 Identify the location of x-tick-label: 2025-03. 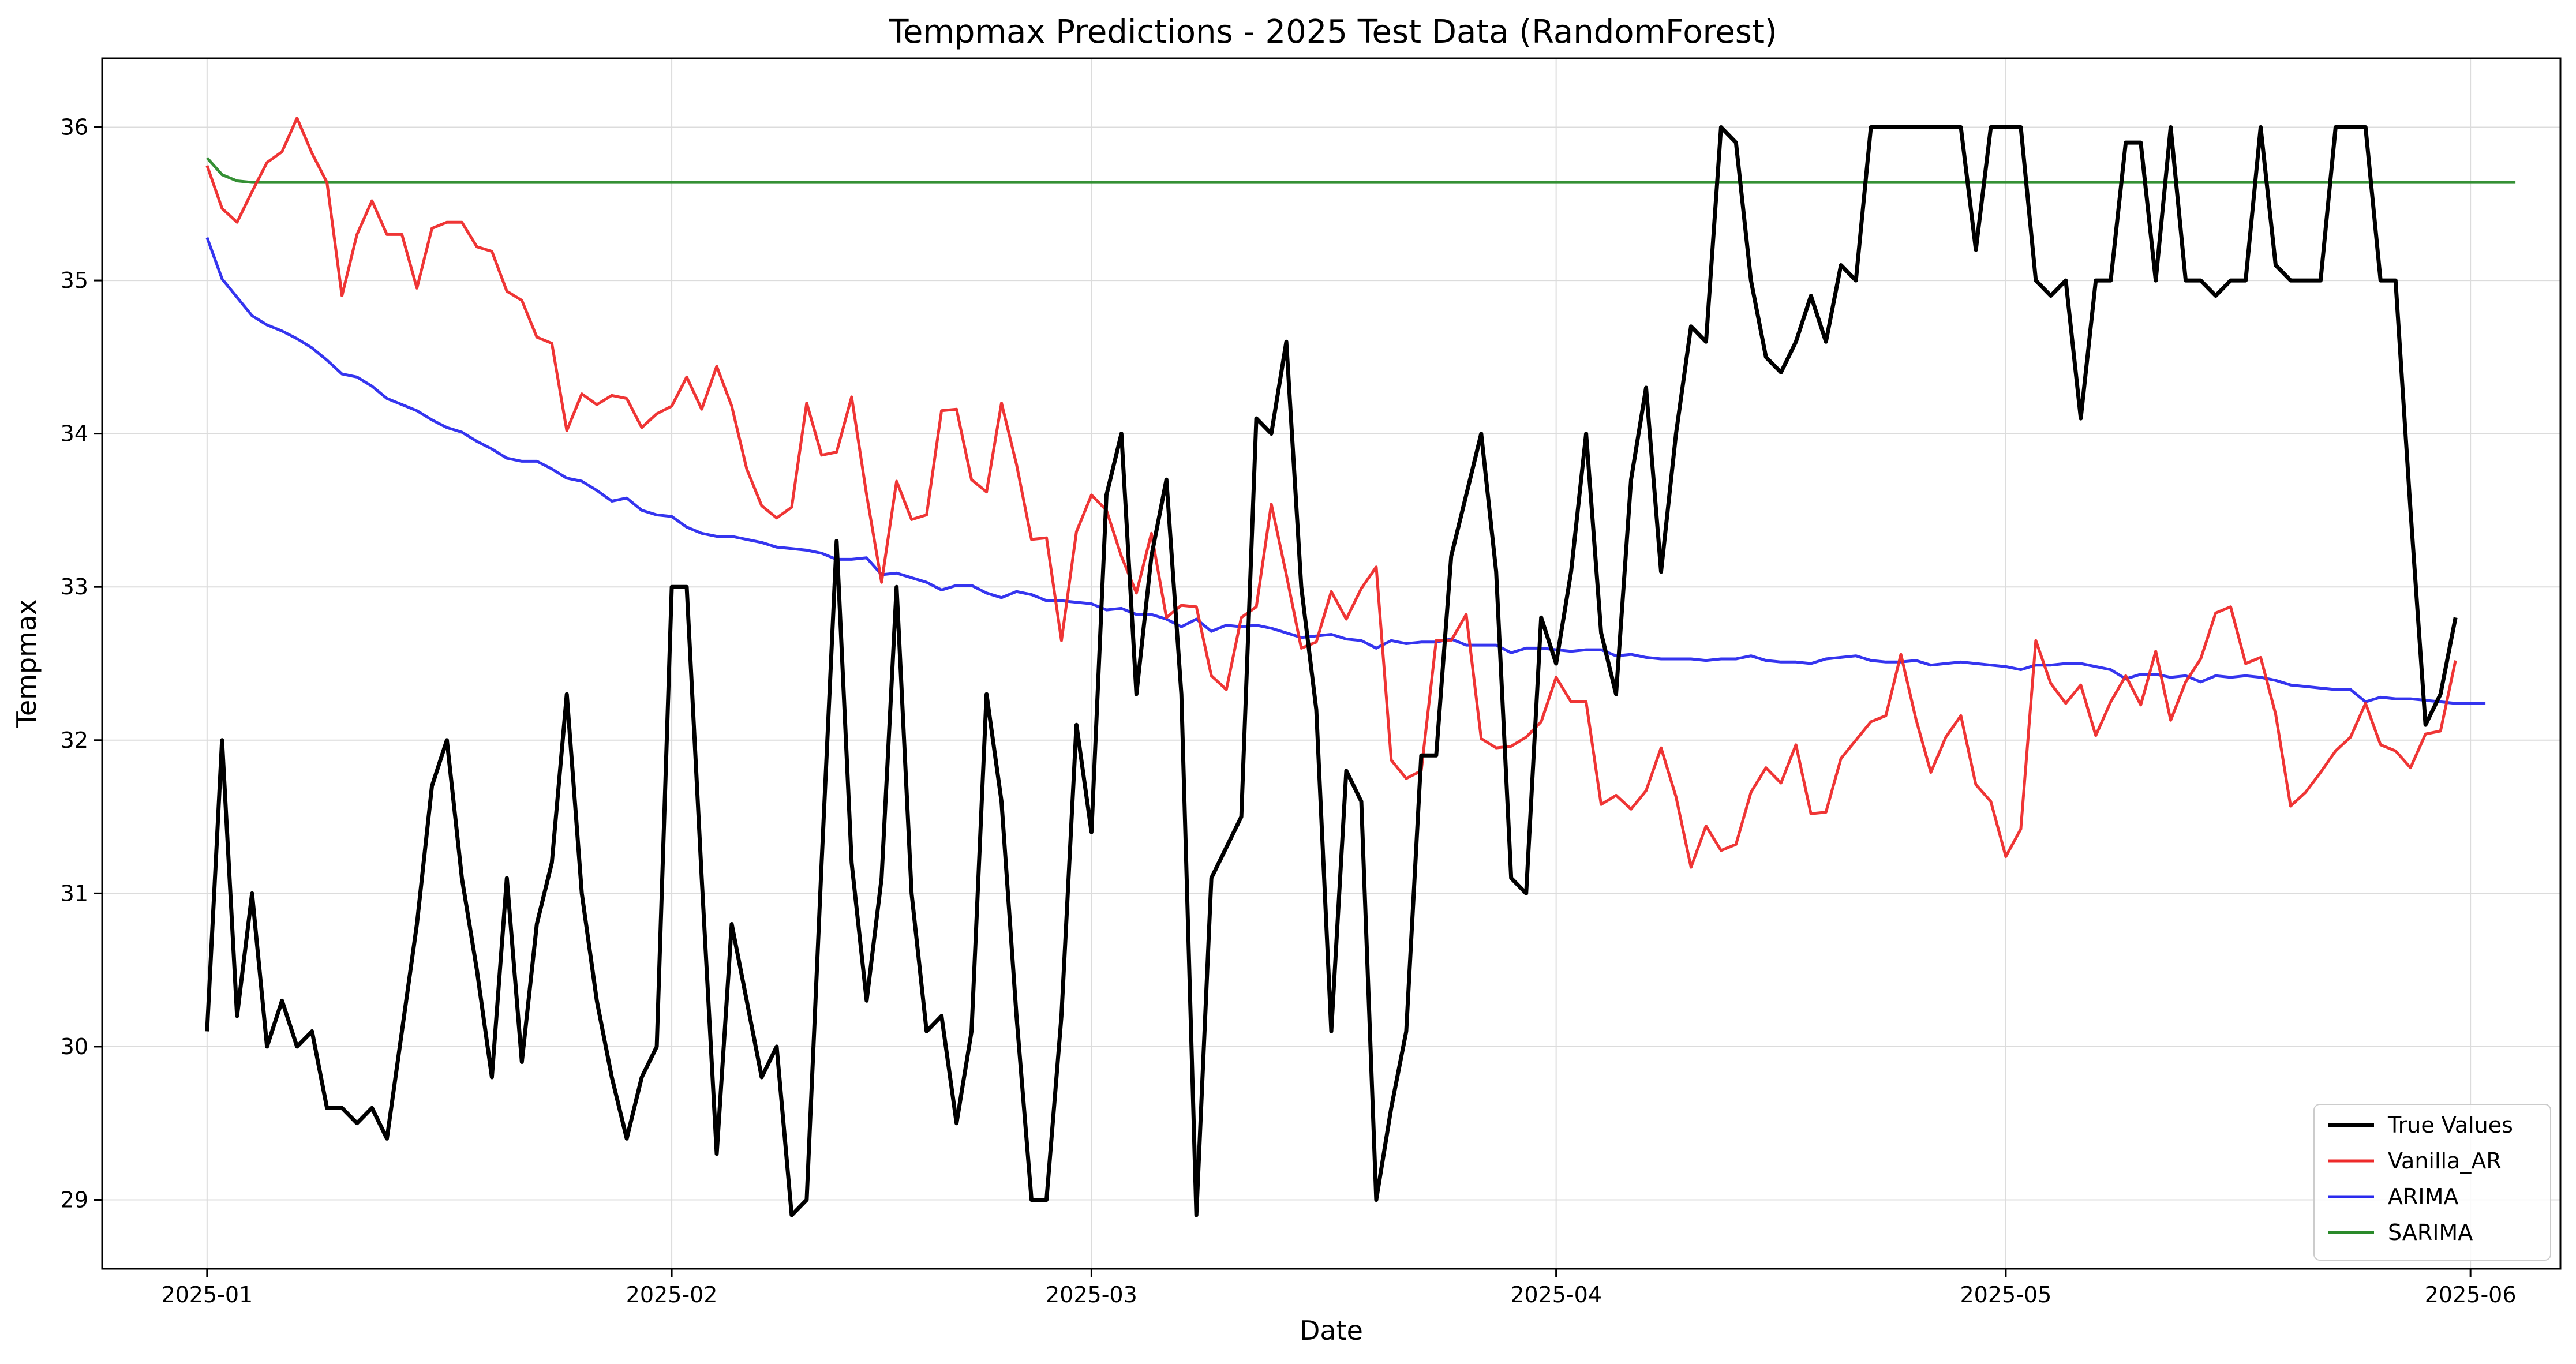
(1091, 1294).